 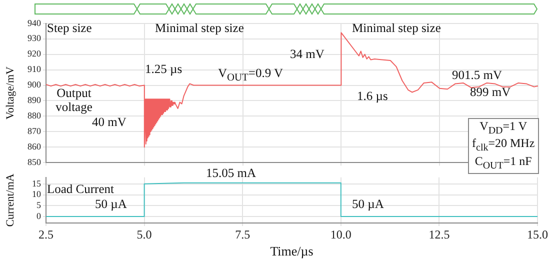 What do you see at coordinates (503, 128) in the screenshot?
I see `annotation: V$_{DD}$=1 V` at bounding box center [503, 128].